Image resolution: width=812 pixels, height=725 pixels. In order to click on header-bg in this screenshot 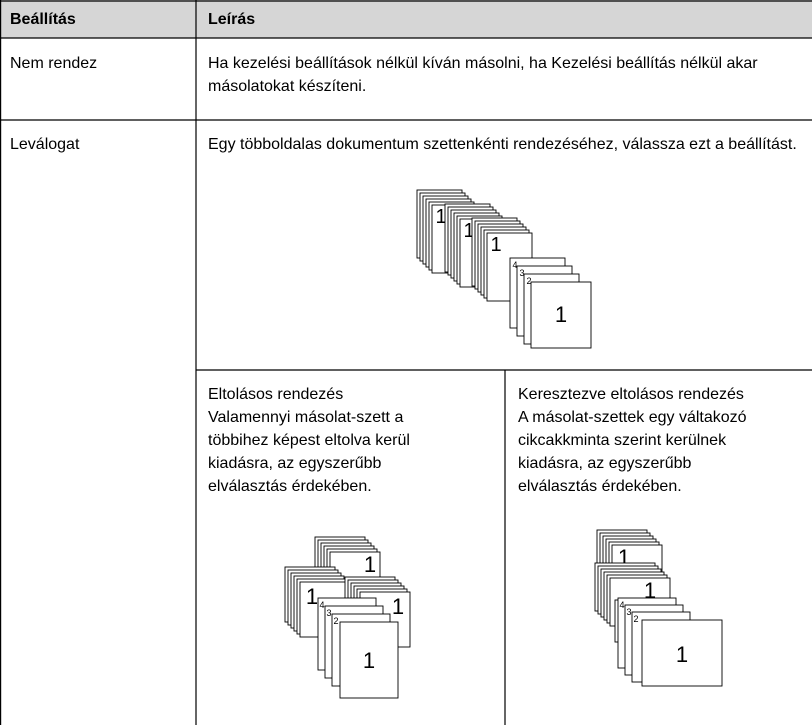, I will do `click(406, 19)`.